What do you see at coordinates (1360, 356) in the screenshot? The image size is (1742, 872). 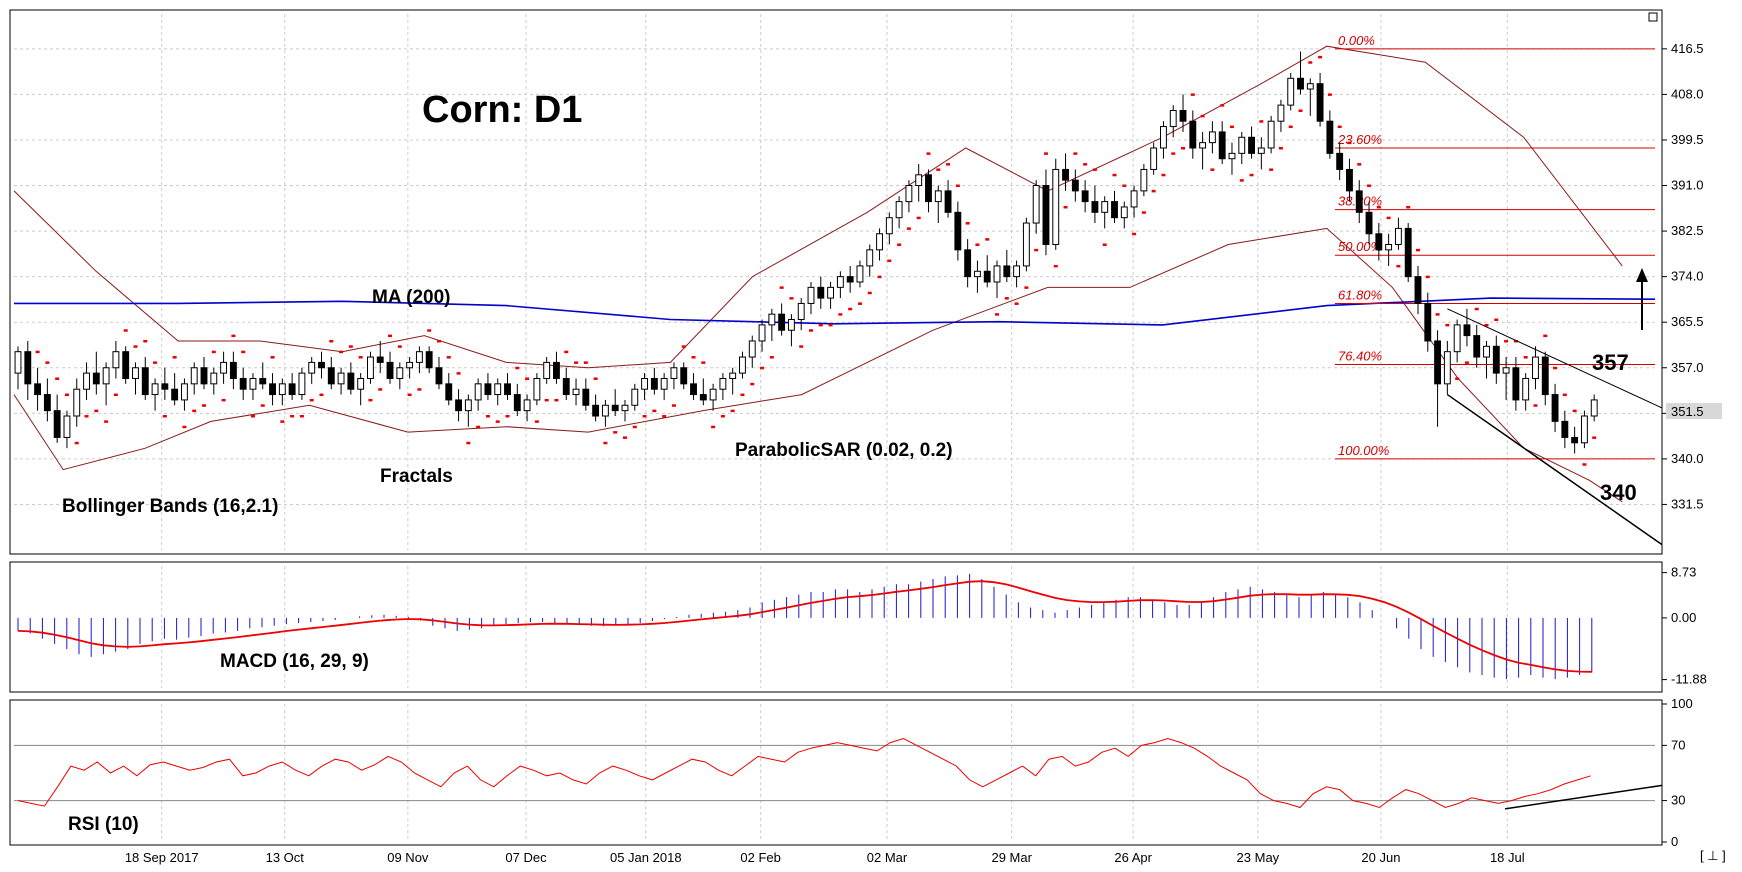 I see `fib-label: 76.40%` at bounding box center [1360, 356].